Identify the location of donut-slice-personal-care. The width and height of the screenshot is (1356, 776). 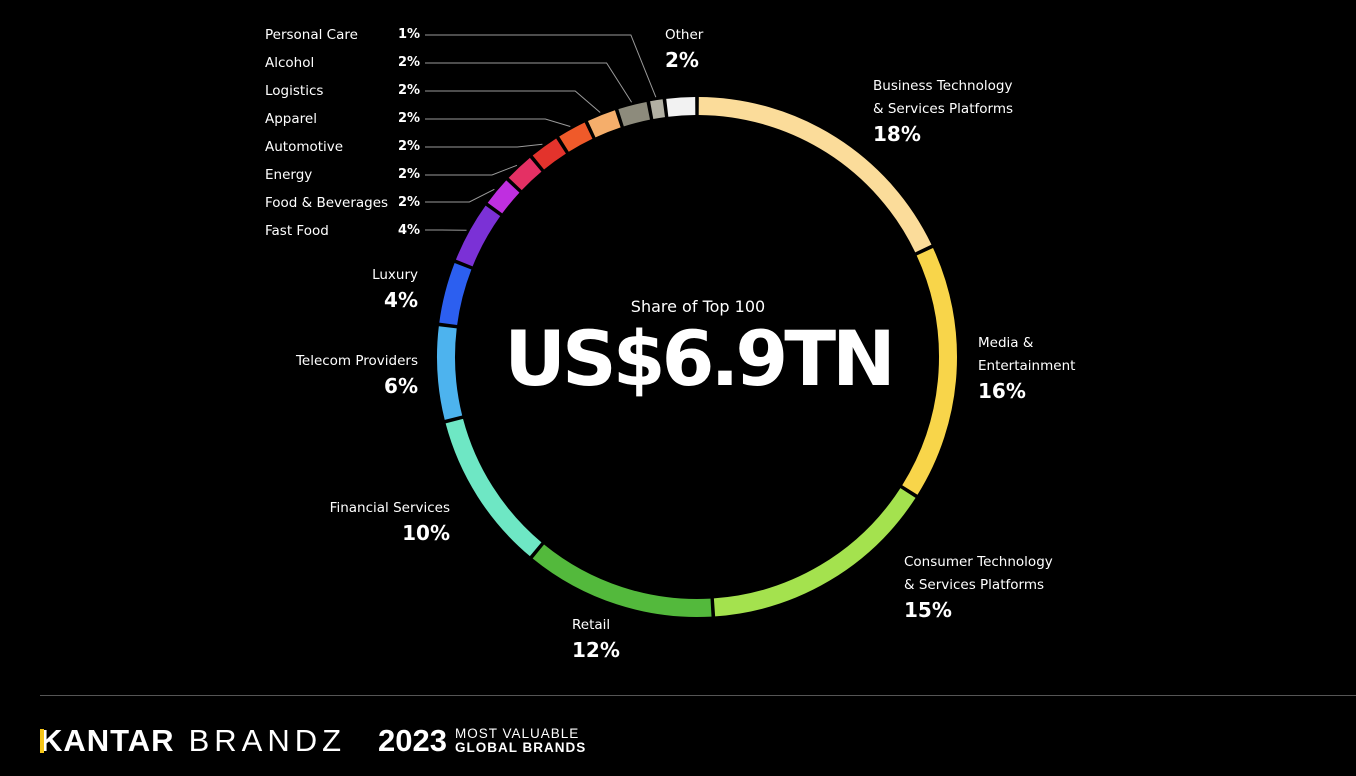
(658, 109).